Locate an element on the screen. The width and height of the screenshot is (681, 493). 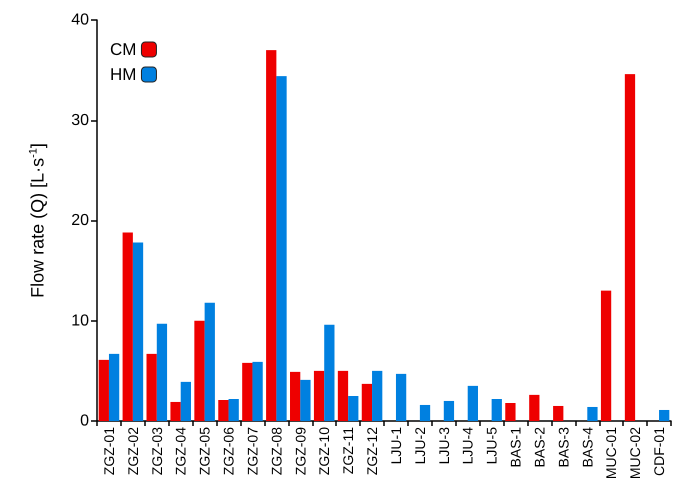
x-tick-label: ZGZ-06 is located at coordinates (228, 451).